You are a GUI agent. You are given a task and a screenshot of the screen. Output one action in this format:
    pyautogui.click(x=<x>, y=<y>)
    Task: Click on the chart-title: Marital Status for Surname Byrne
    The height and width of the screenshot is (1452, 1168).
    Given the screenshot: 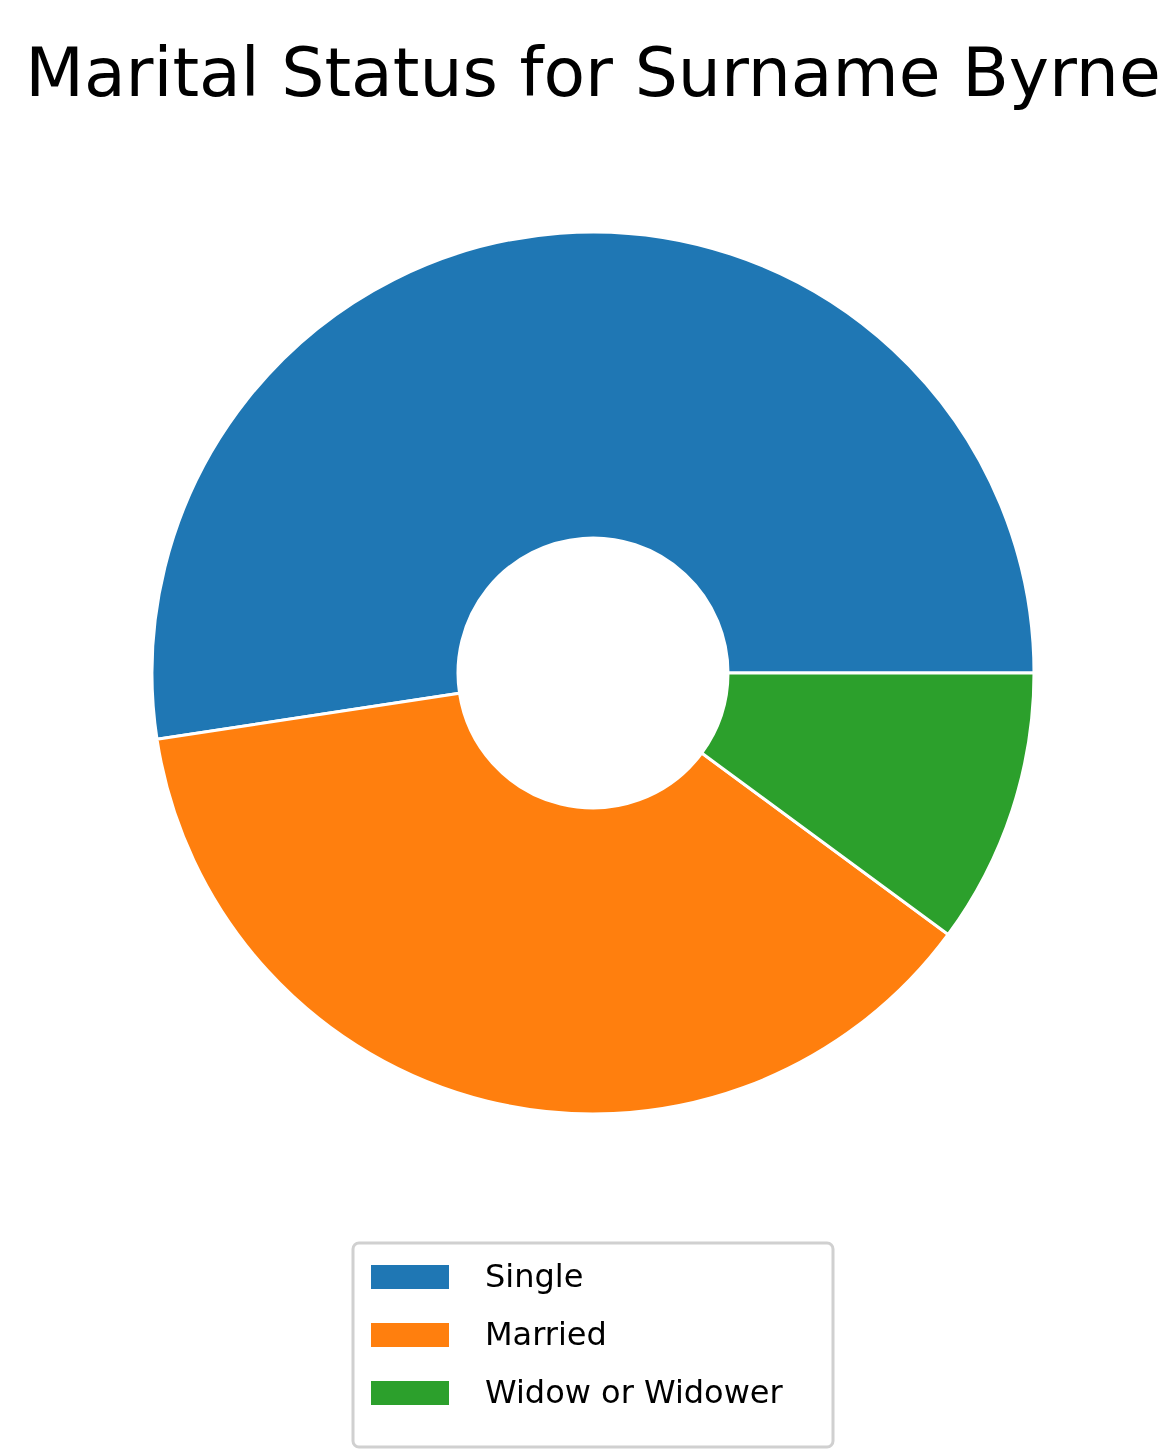 What is the action you would take?
    pyautogui.click(x=593, y=72)
    